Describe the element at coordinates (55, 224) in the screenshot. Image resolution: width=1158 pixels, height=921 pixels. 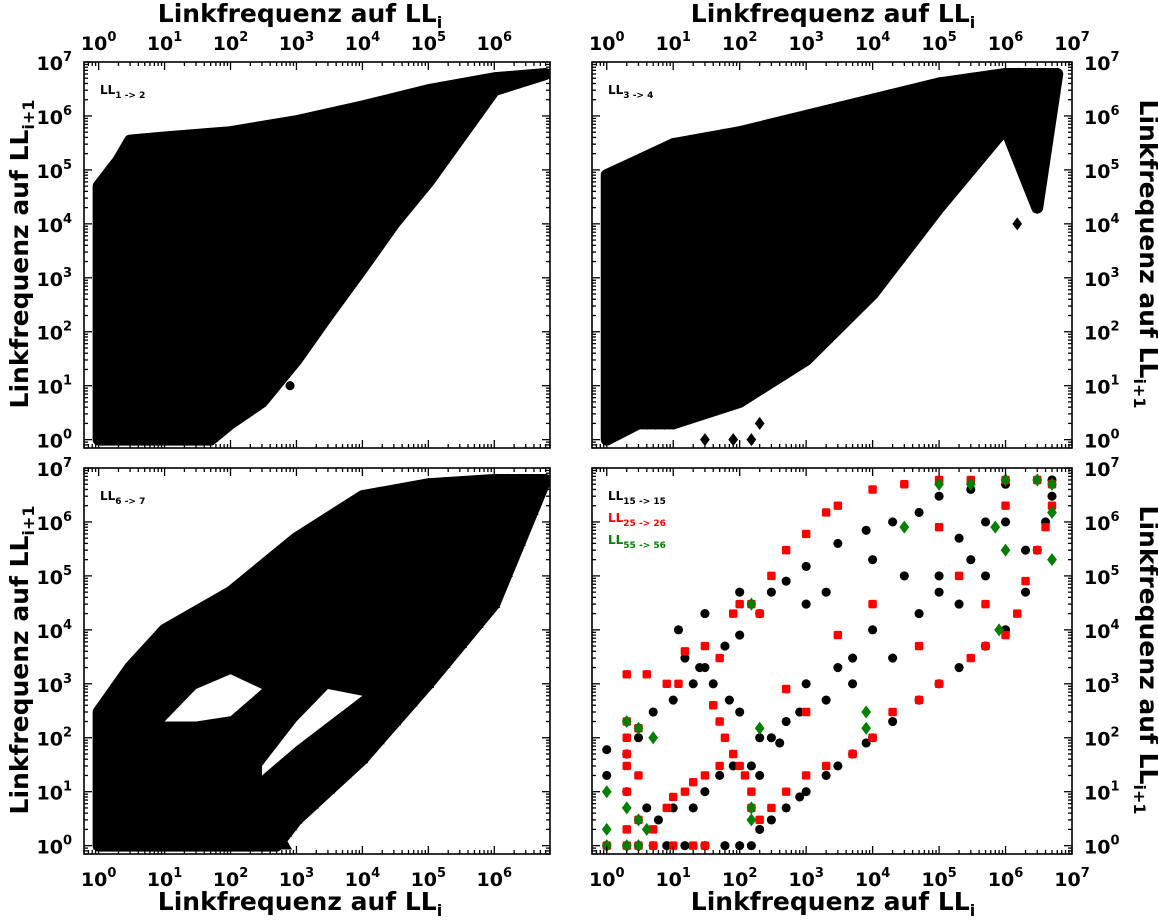
I see `top-left-y-tick-label: 104` at that location.